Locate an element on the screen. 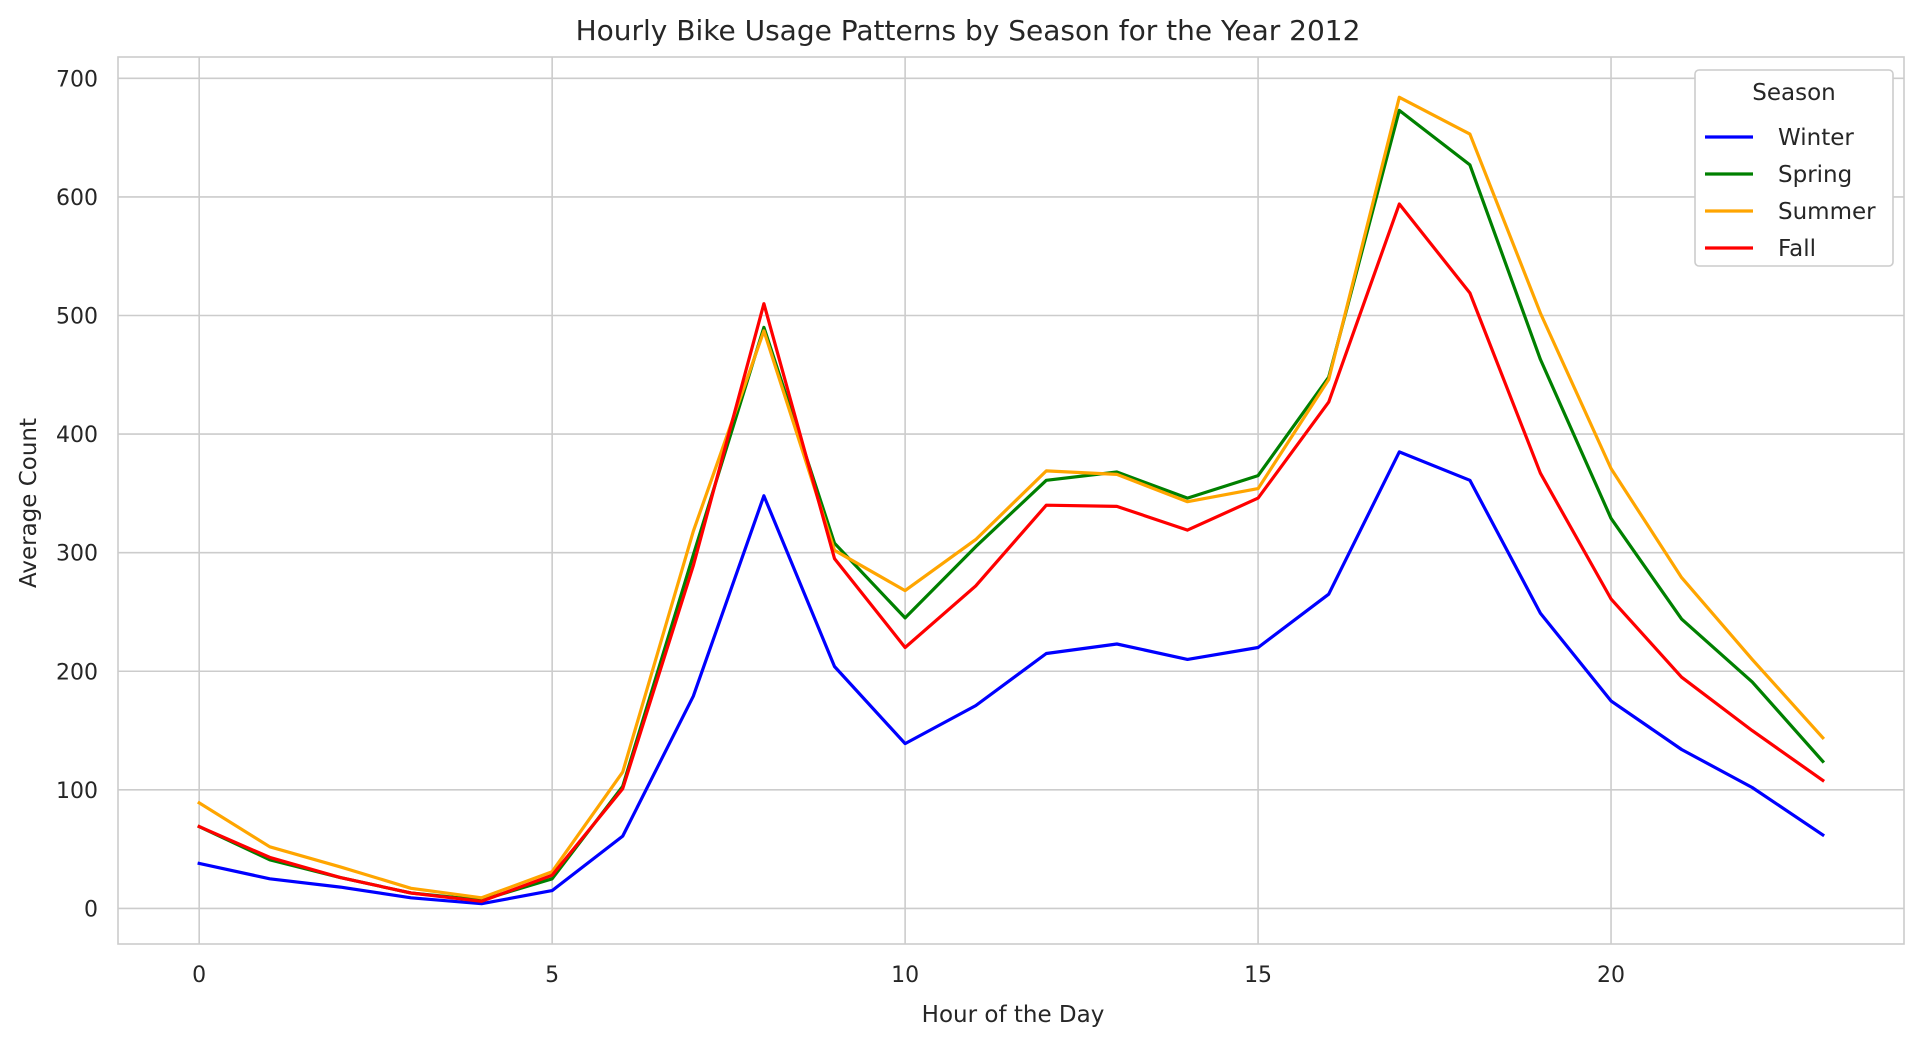 The image size is (1921, 1041). y-tick-label: 0 is located at coordinates (91, 909).